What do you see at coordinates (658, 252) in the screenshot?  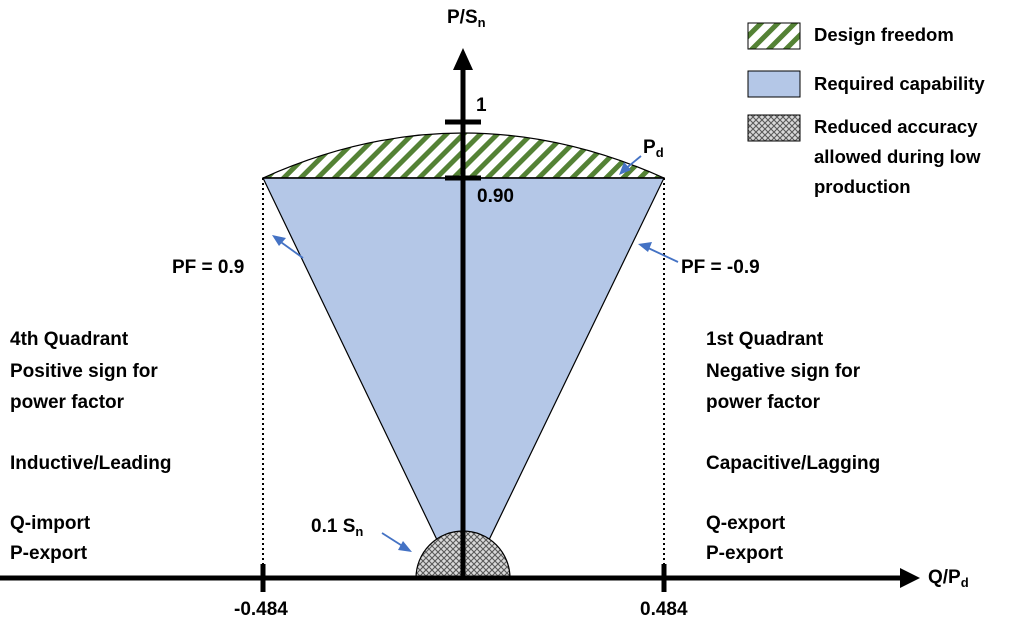 I see `pf-right-arrow` at bounding box center [658, 252].